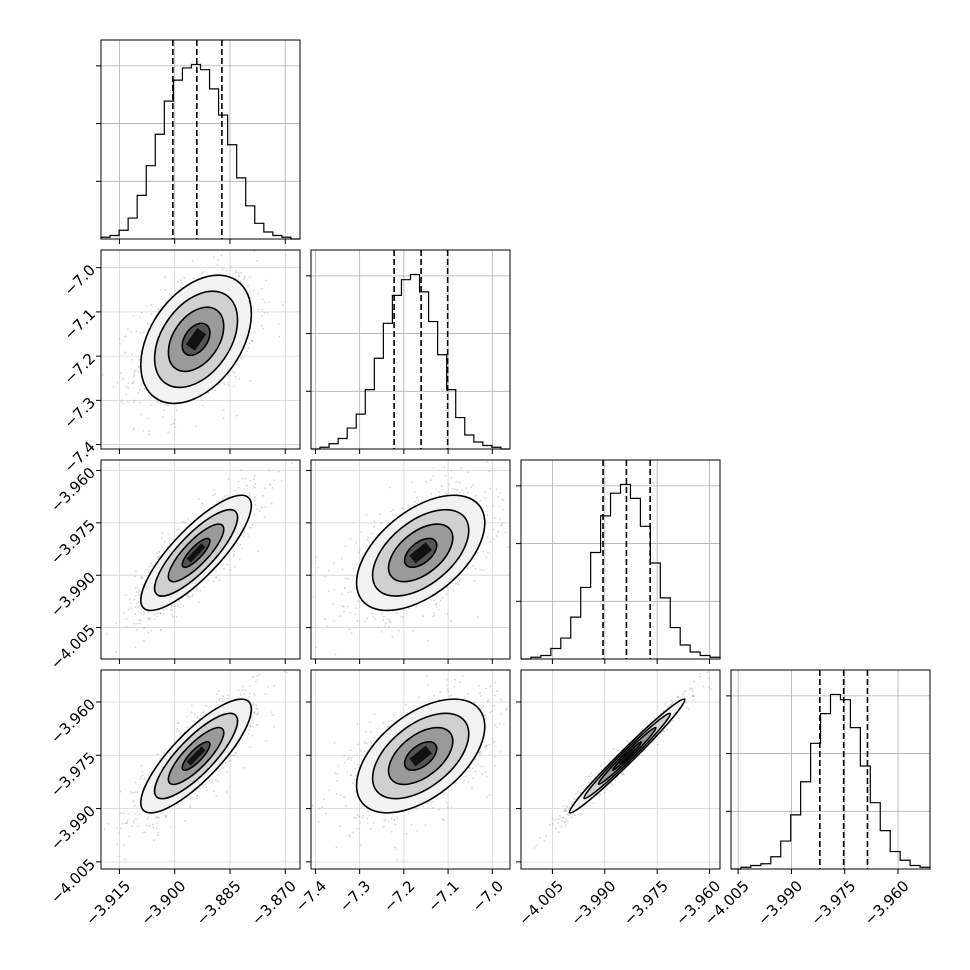 The width and height of the screenshot is (970, 970). Describe the element at coordinates (410, 559) in the screenshot. I see `panel-frame` at that location.